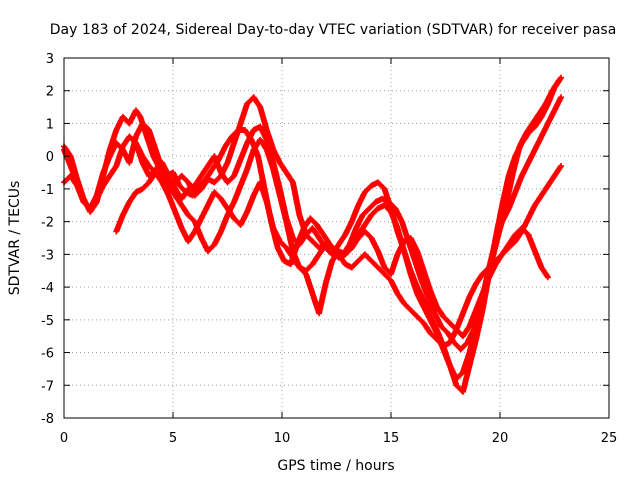  What do you see at coordinates (47, 239) in the screenshot?
I see `y-tick-labels: -8 -7 -6 -5 -4 -3 -2 -1 0 1 2 3` at bounding box center [47, 239].